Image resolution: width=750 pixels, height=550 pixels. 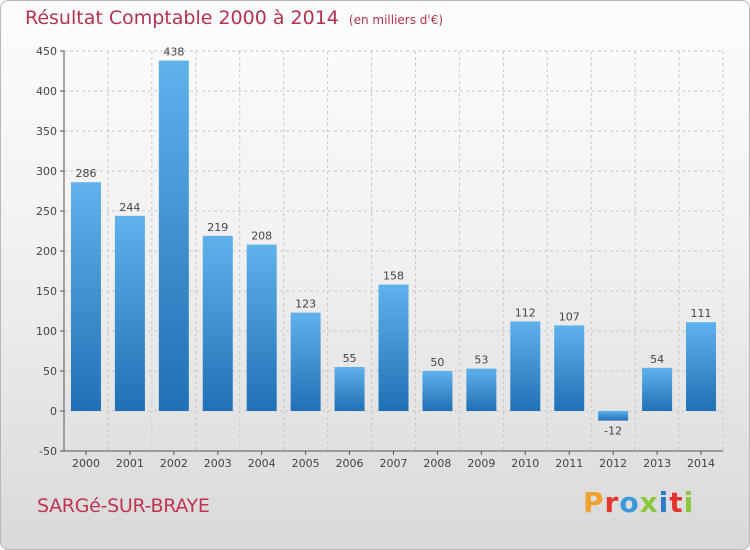 I want to click on bar-2003, so click(x=217, y=323).